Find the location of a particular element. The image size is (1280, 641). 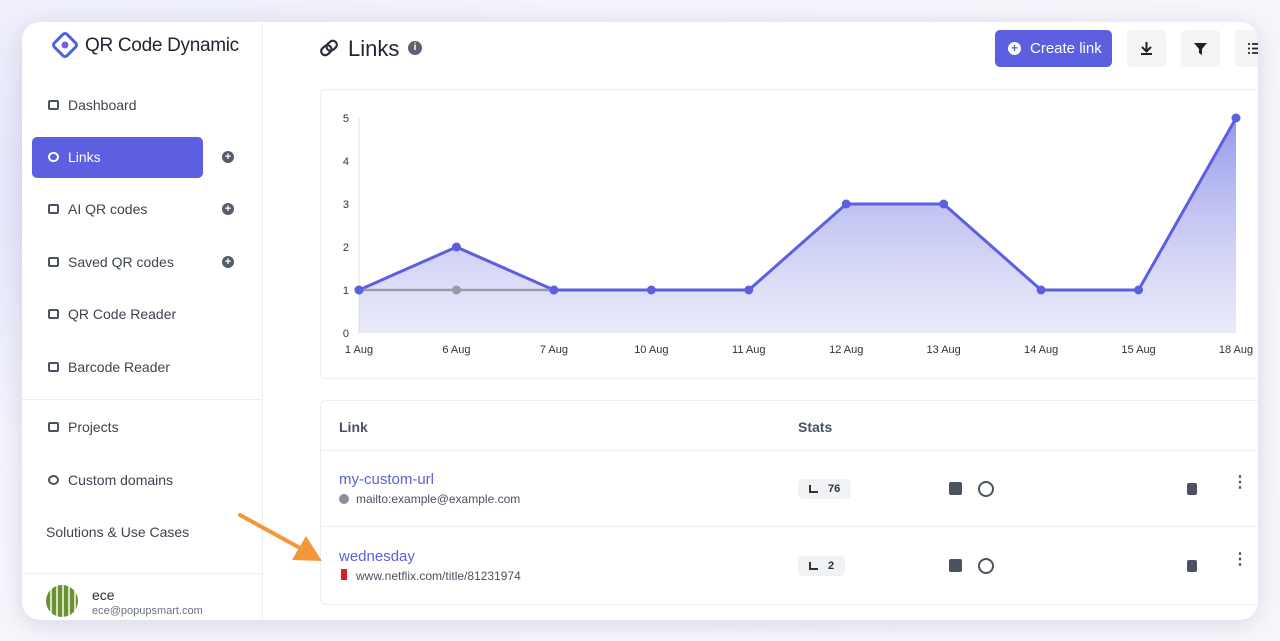

nav-active-bg is located at coordinates (117, 157).